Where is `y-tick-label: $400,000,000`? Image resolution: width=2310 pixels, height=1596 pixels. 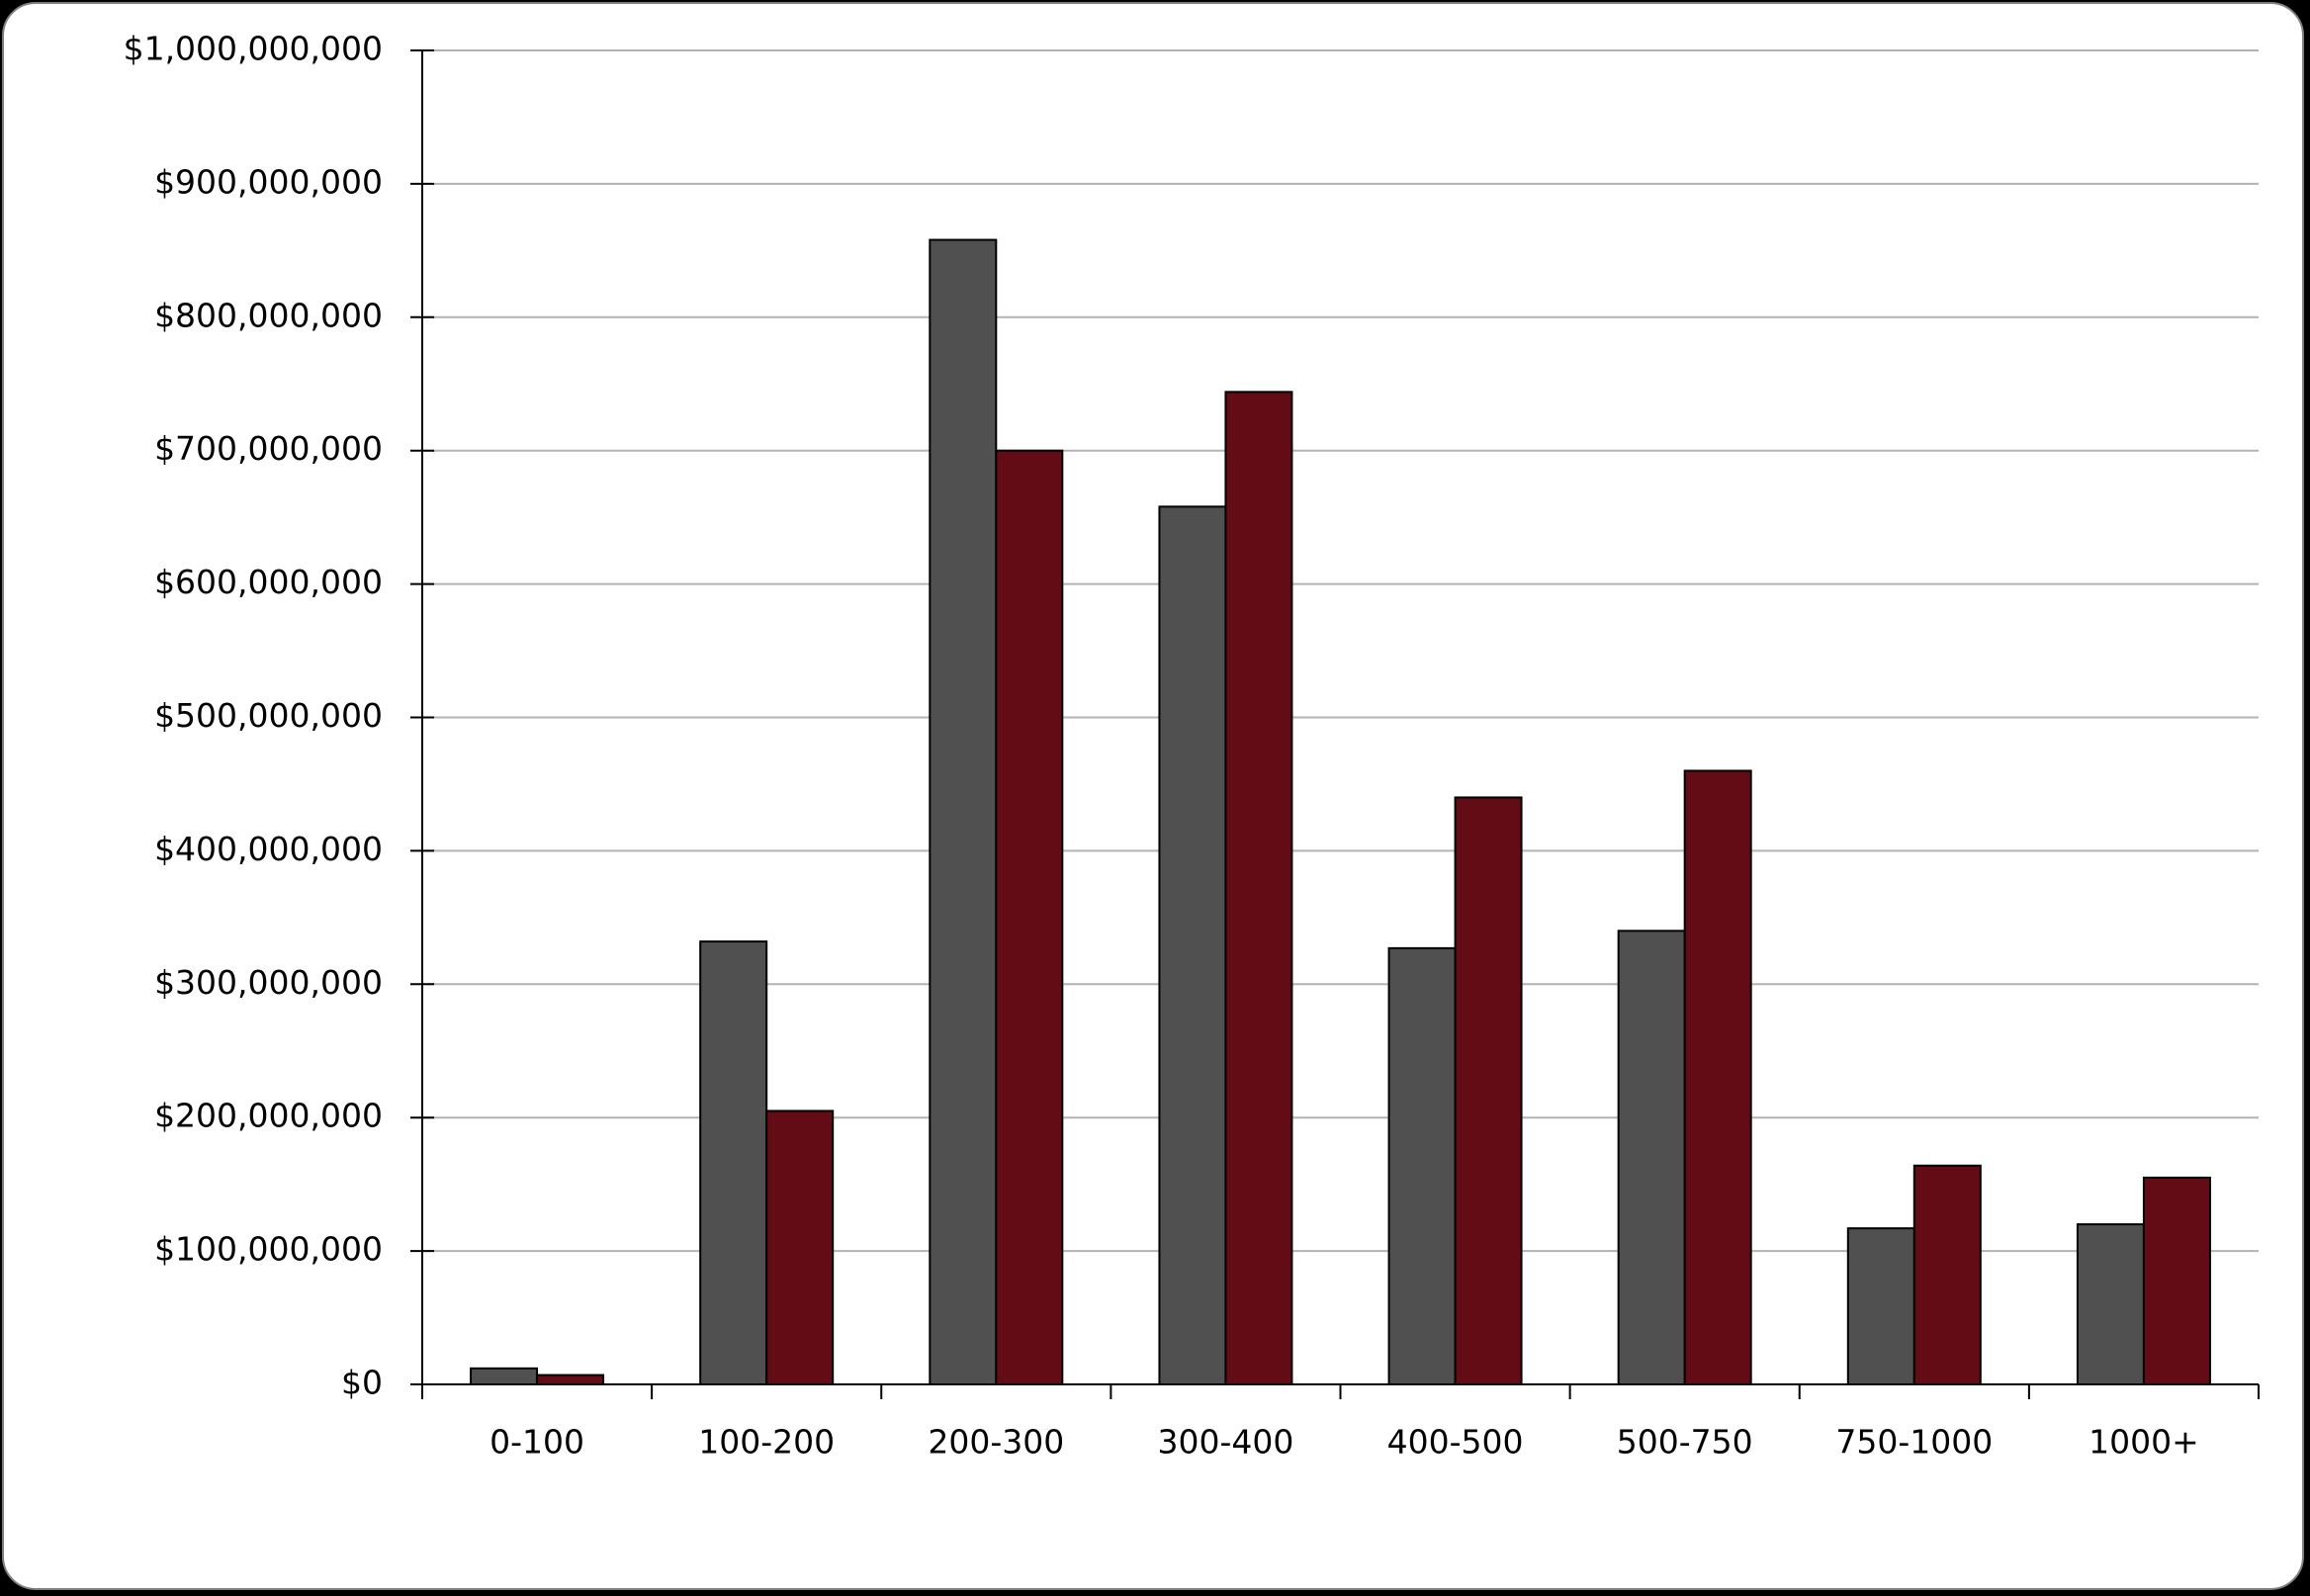 y-tick-label: $400,000,000 is located at coordinates (268, 849).